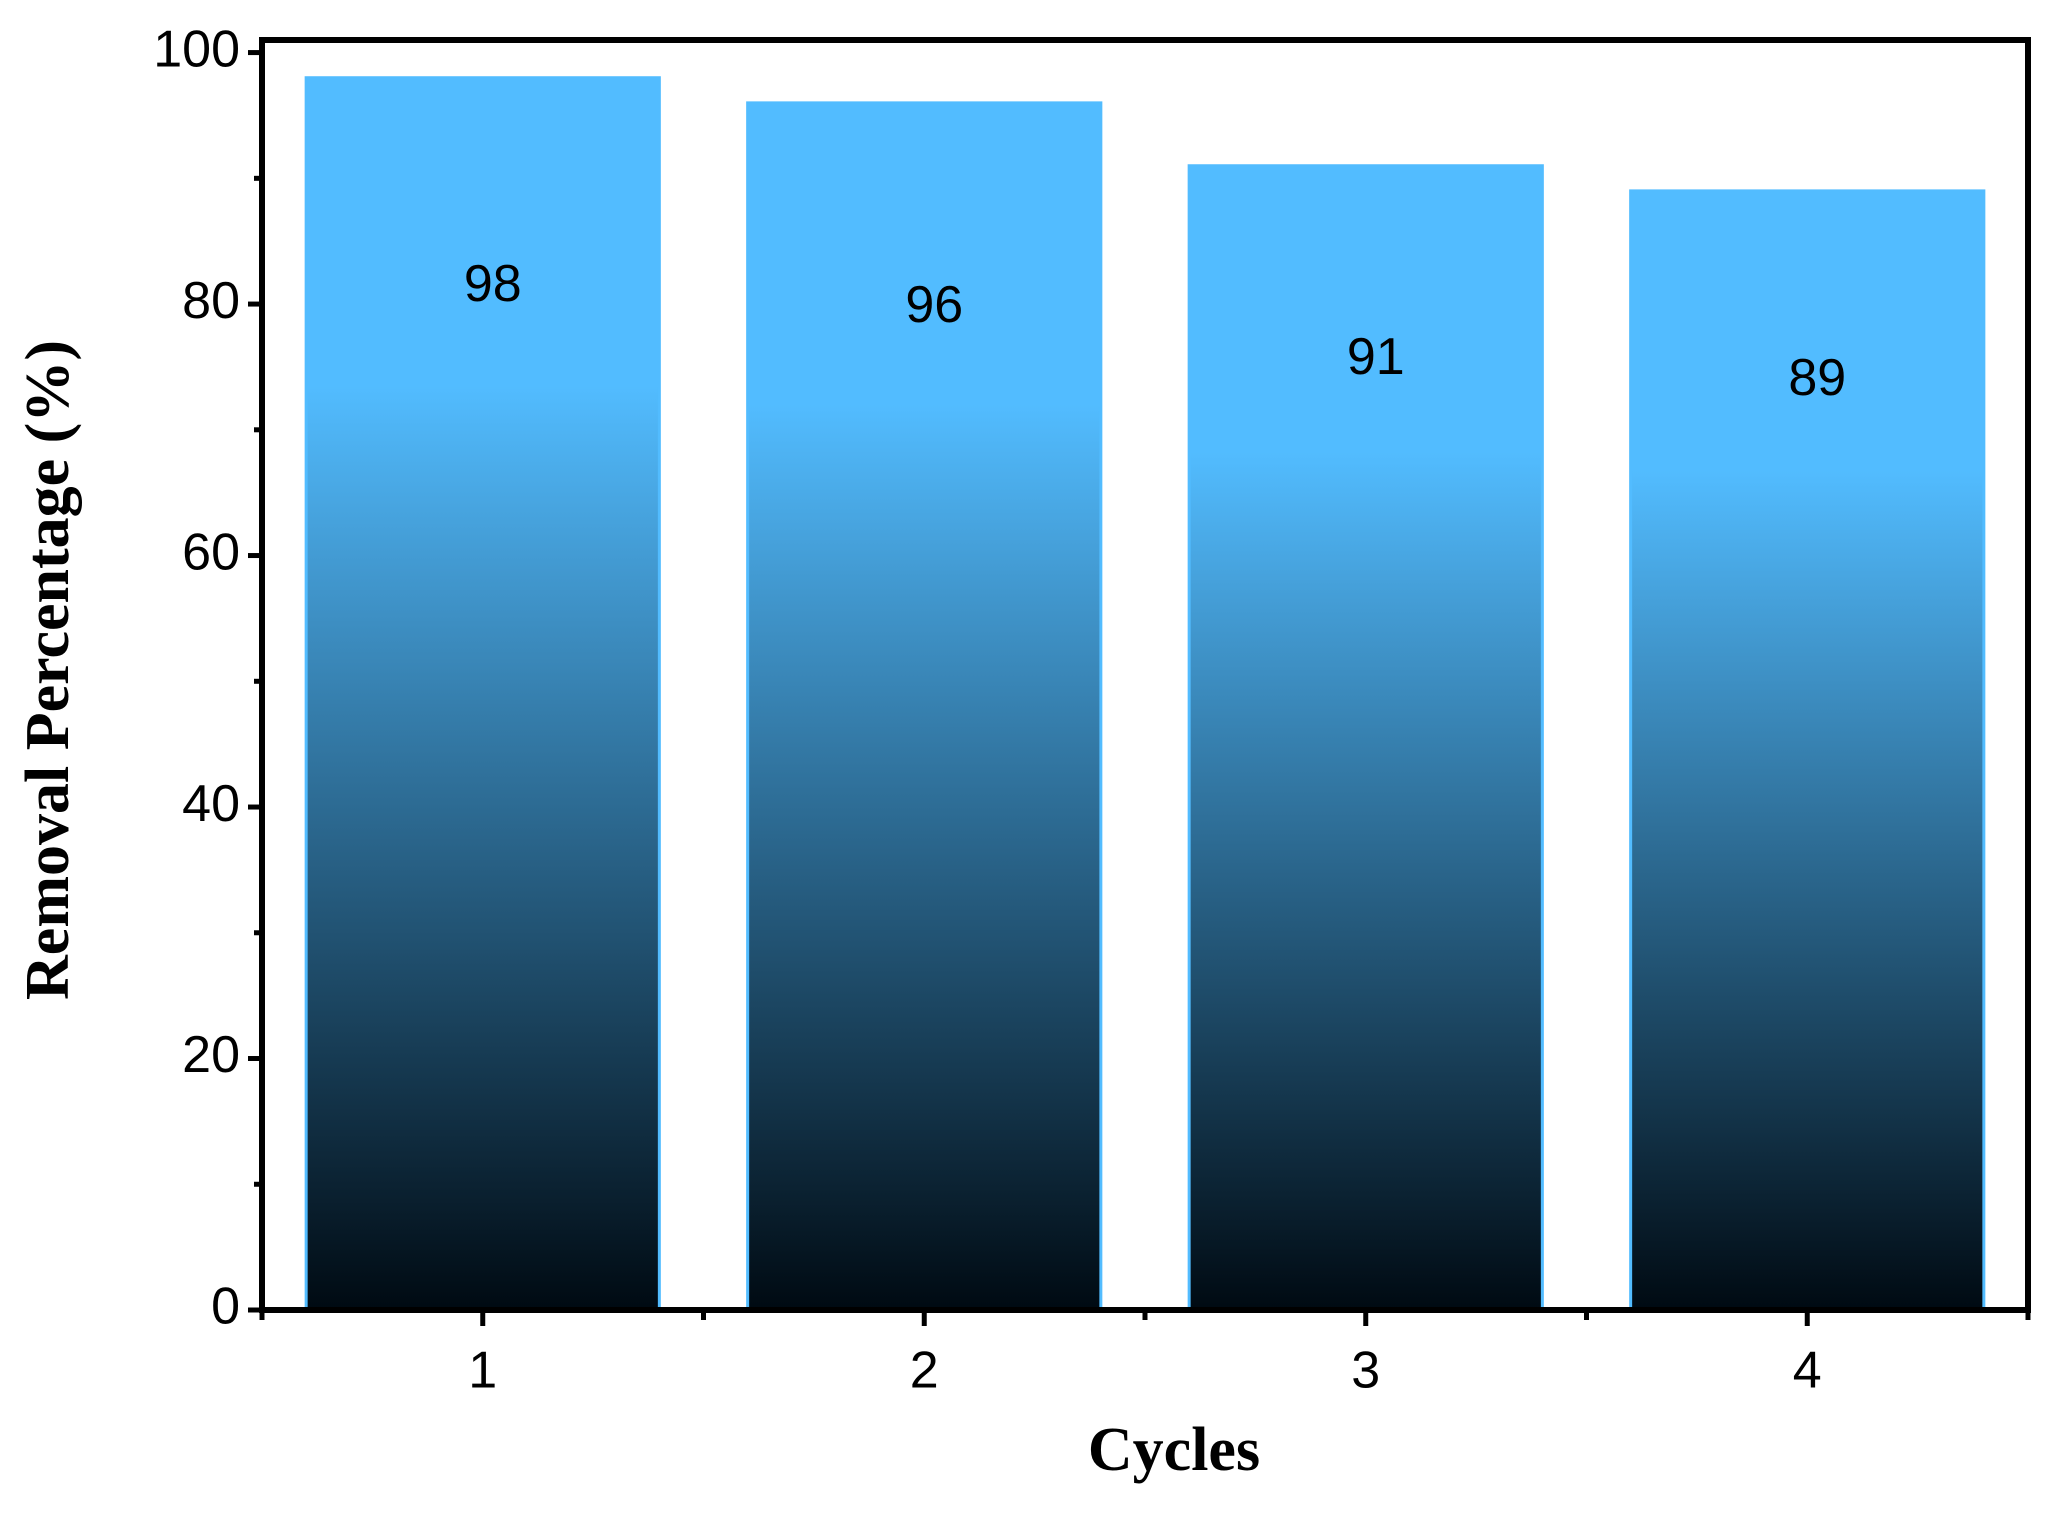 The image size is (2056, 1514). I want to click on value-label: 89, so click(1817, 378).